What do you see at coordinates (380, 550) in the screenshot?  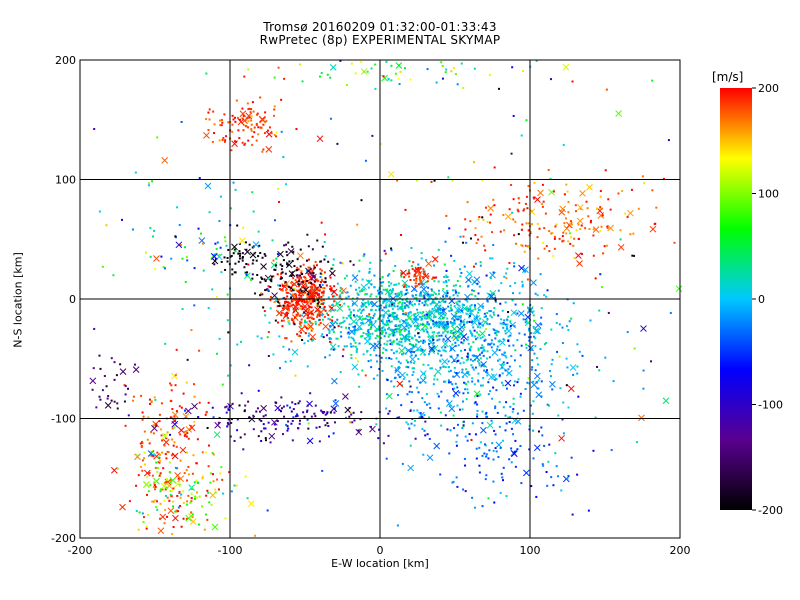 I see `x-tick-label: 0` at bounding box center [380, 550].